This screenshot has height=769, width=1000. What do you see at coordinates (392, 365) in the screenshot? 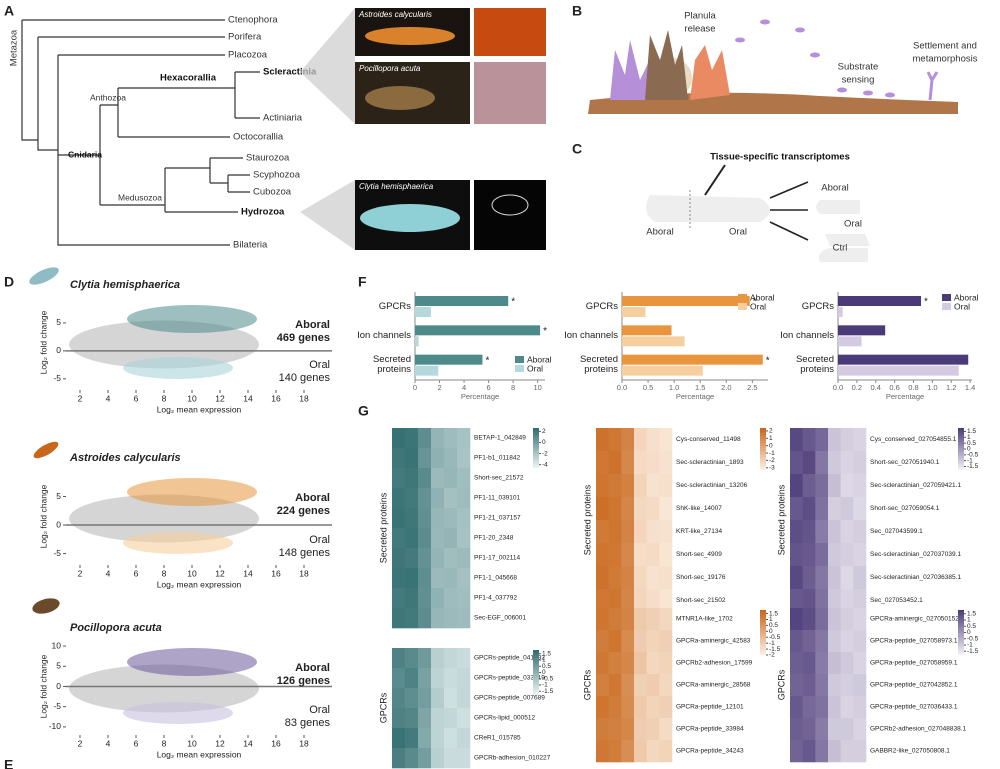
I see `category: Secreted proteins` at bounding box center [392, 365].